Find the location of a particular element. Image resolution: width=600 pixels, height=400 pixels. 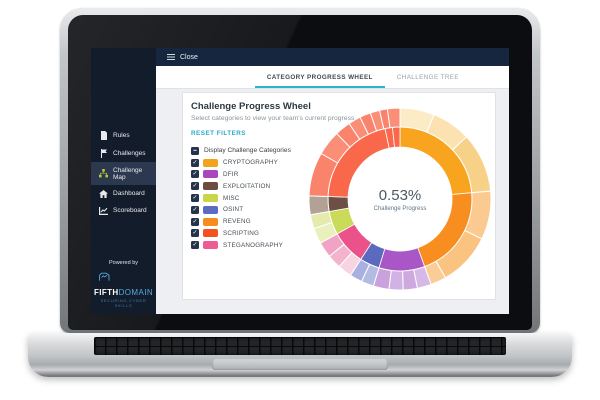

wheel-subsegment-scripting is located at coordinates (393, 118).